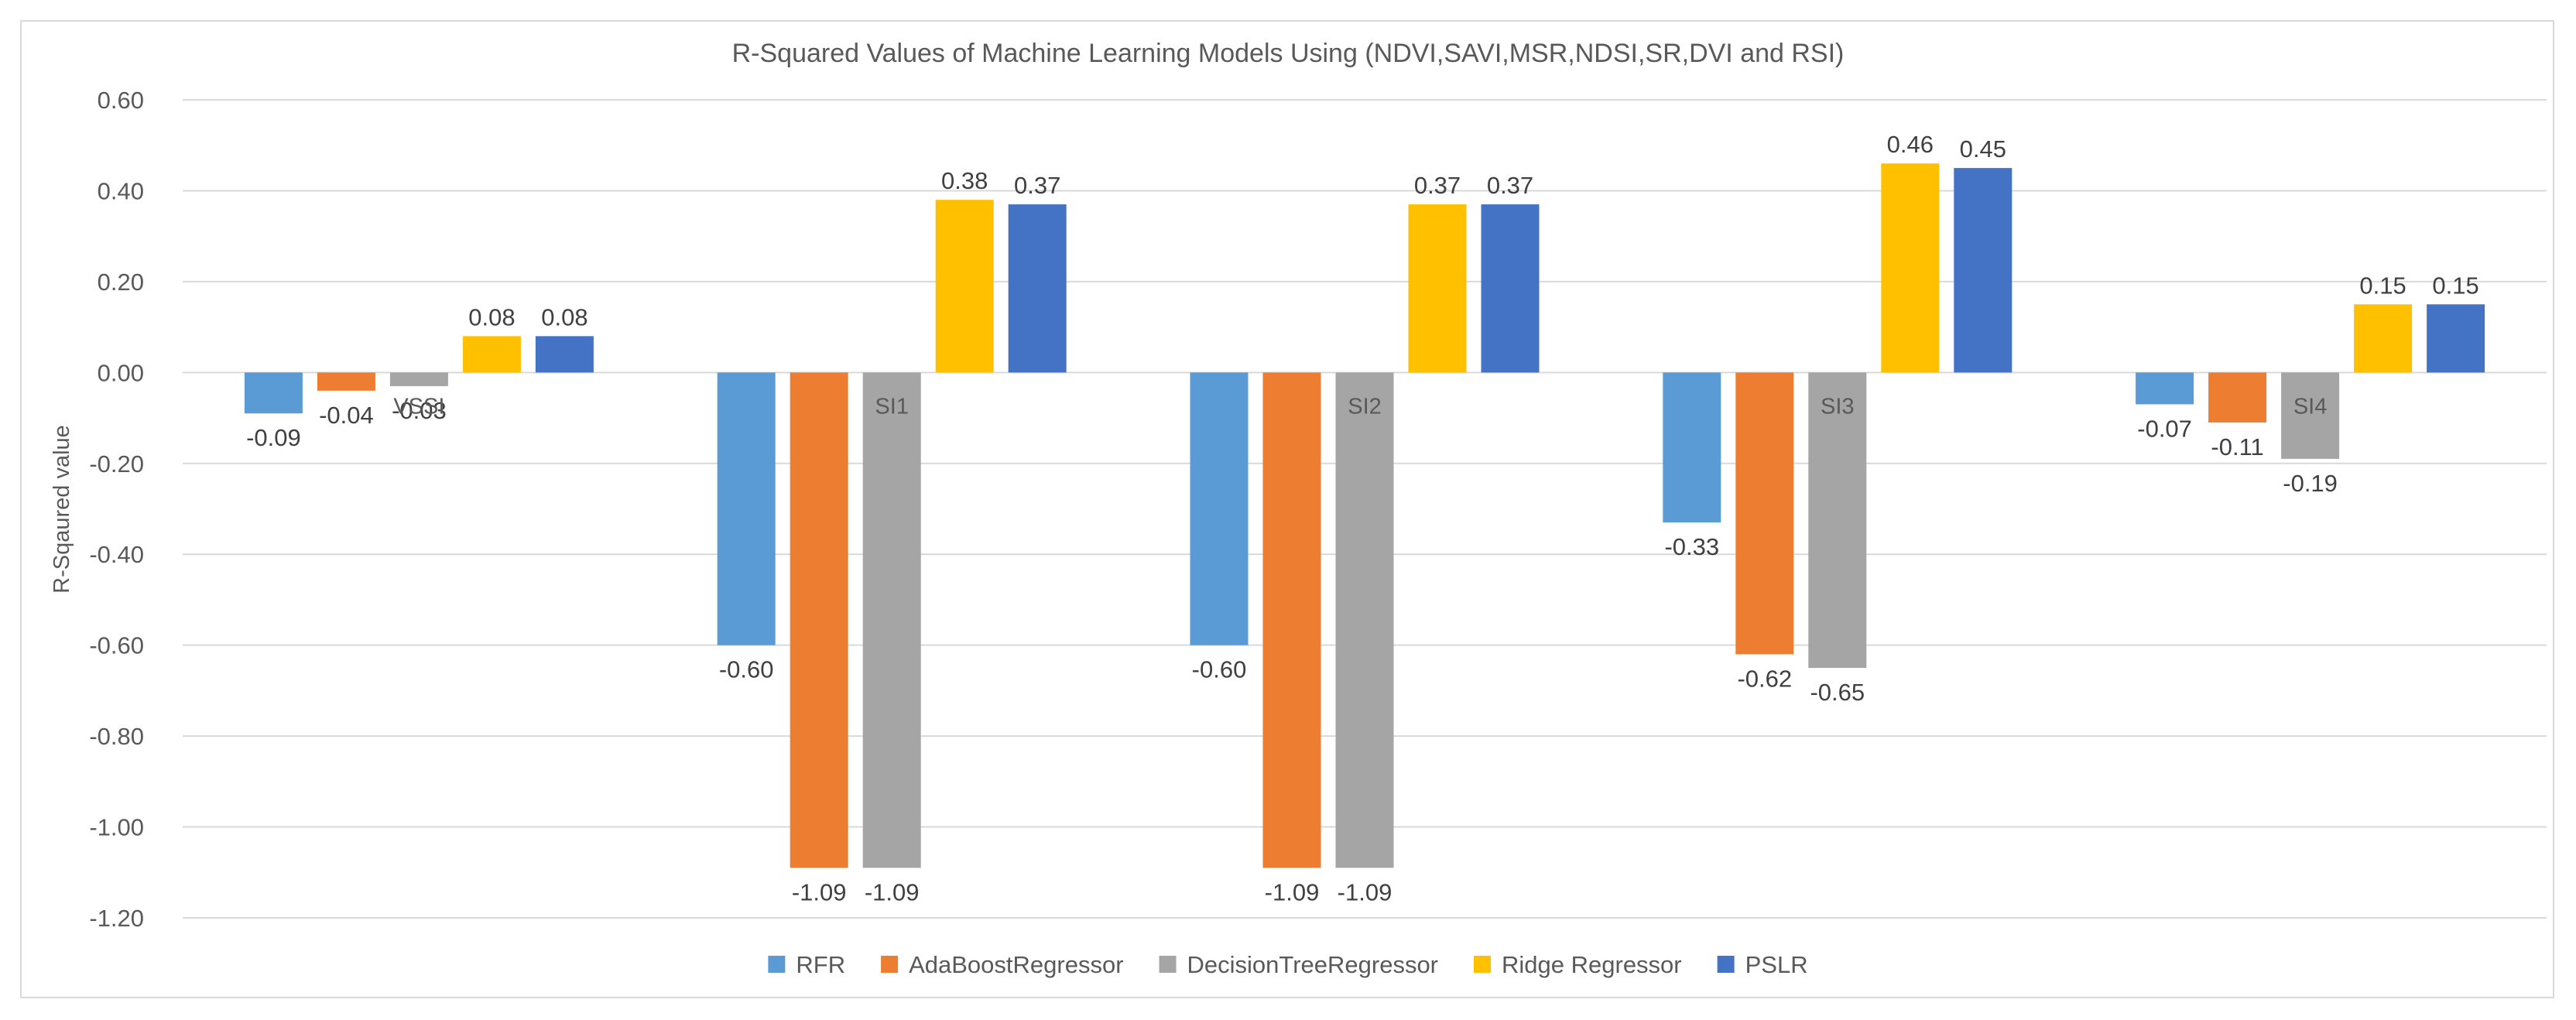  Describe the element at coordinates (116, 919) in the screenshot. I see `y-tick-label: -1.20` at that location.